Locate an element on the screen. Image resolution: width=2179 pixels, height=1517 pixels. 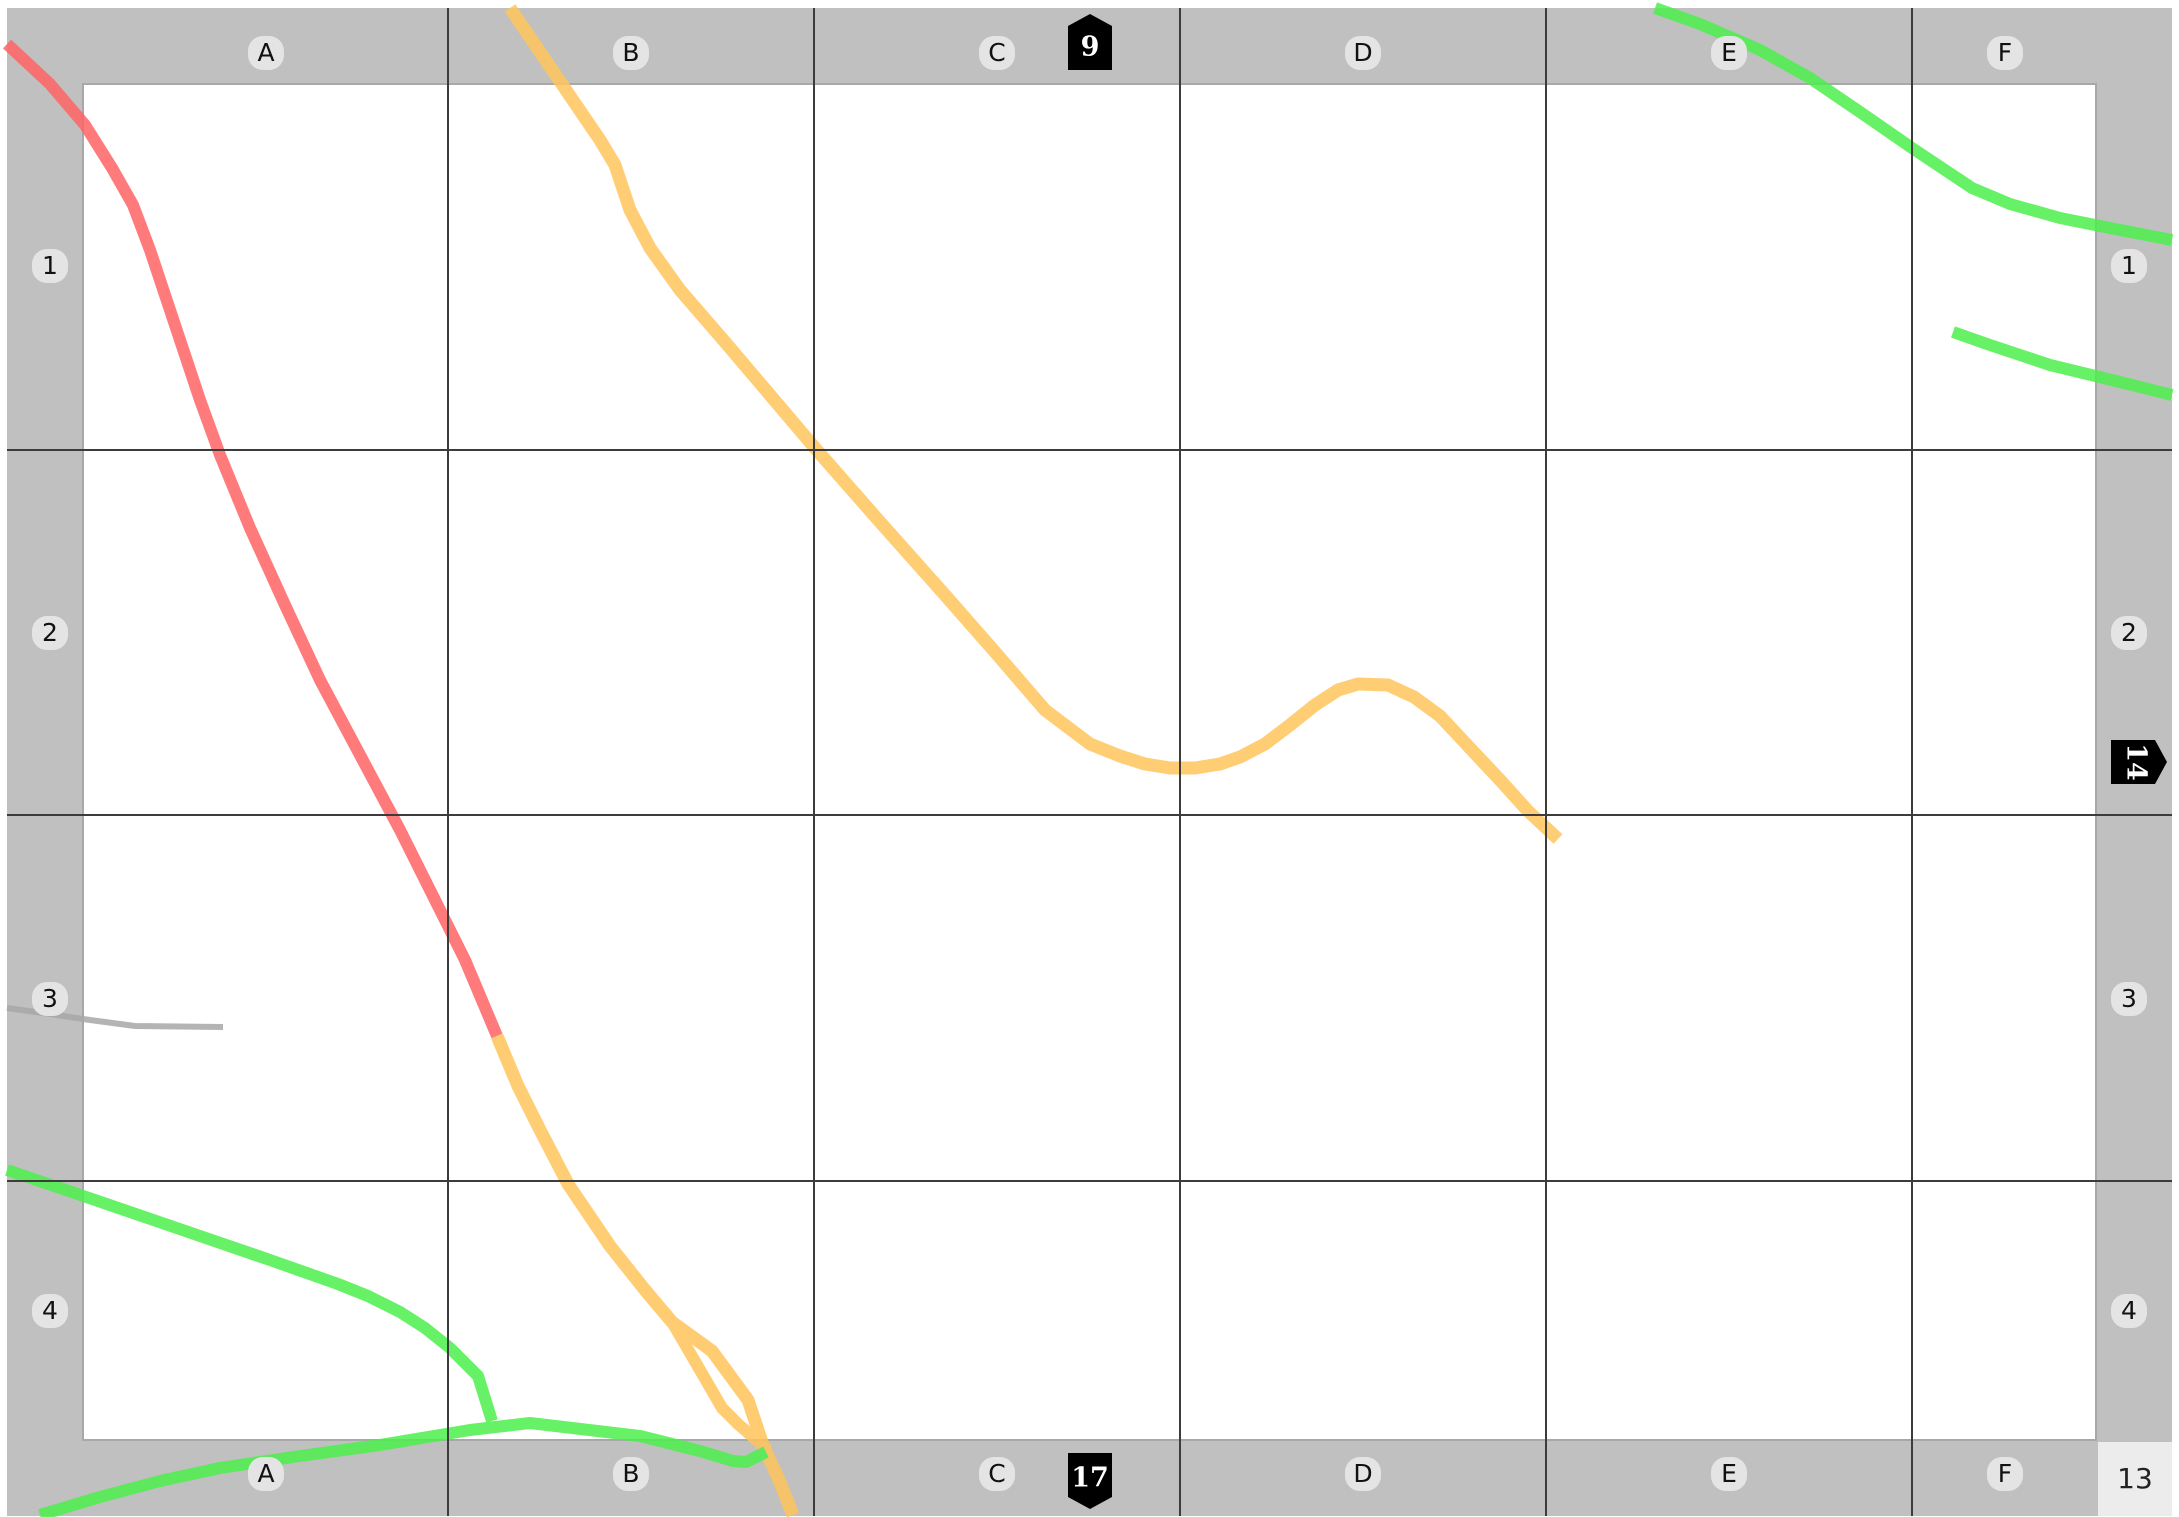
neighbor-page-east: 14 is located at coordinates (2139, 762).